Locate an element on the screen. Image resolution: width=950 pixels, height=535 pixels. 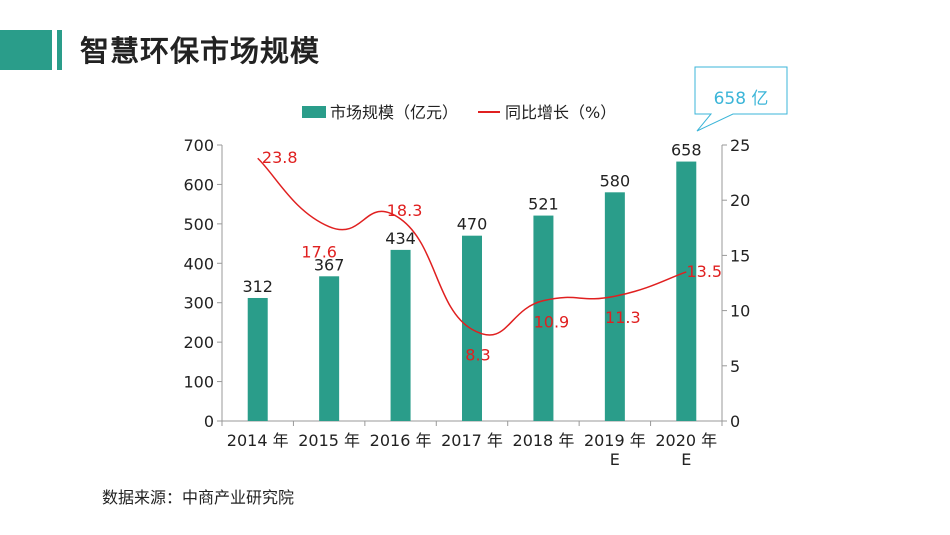
line-data-label: 10.9 is located at coordinates (552, 322).